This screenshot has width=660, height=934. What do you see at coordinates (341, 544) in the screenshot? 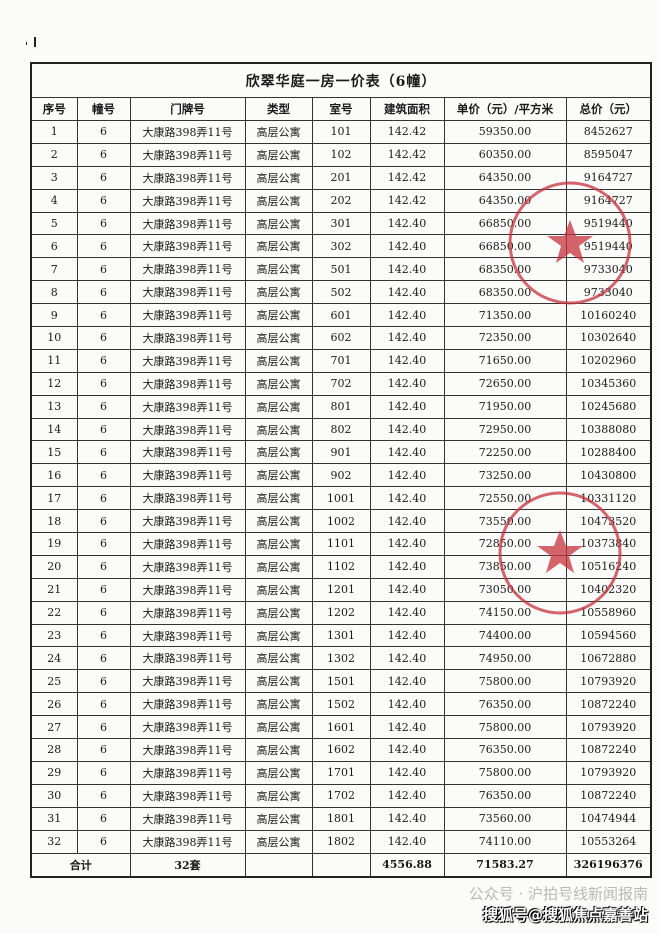
I see `room-number-cell: 1101` at bounding box center [341, 544].